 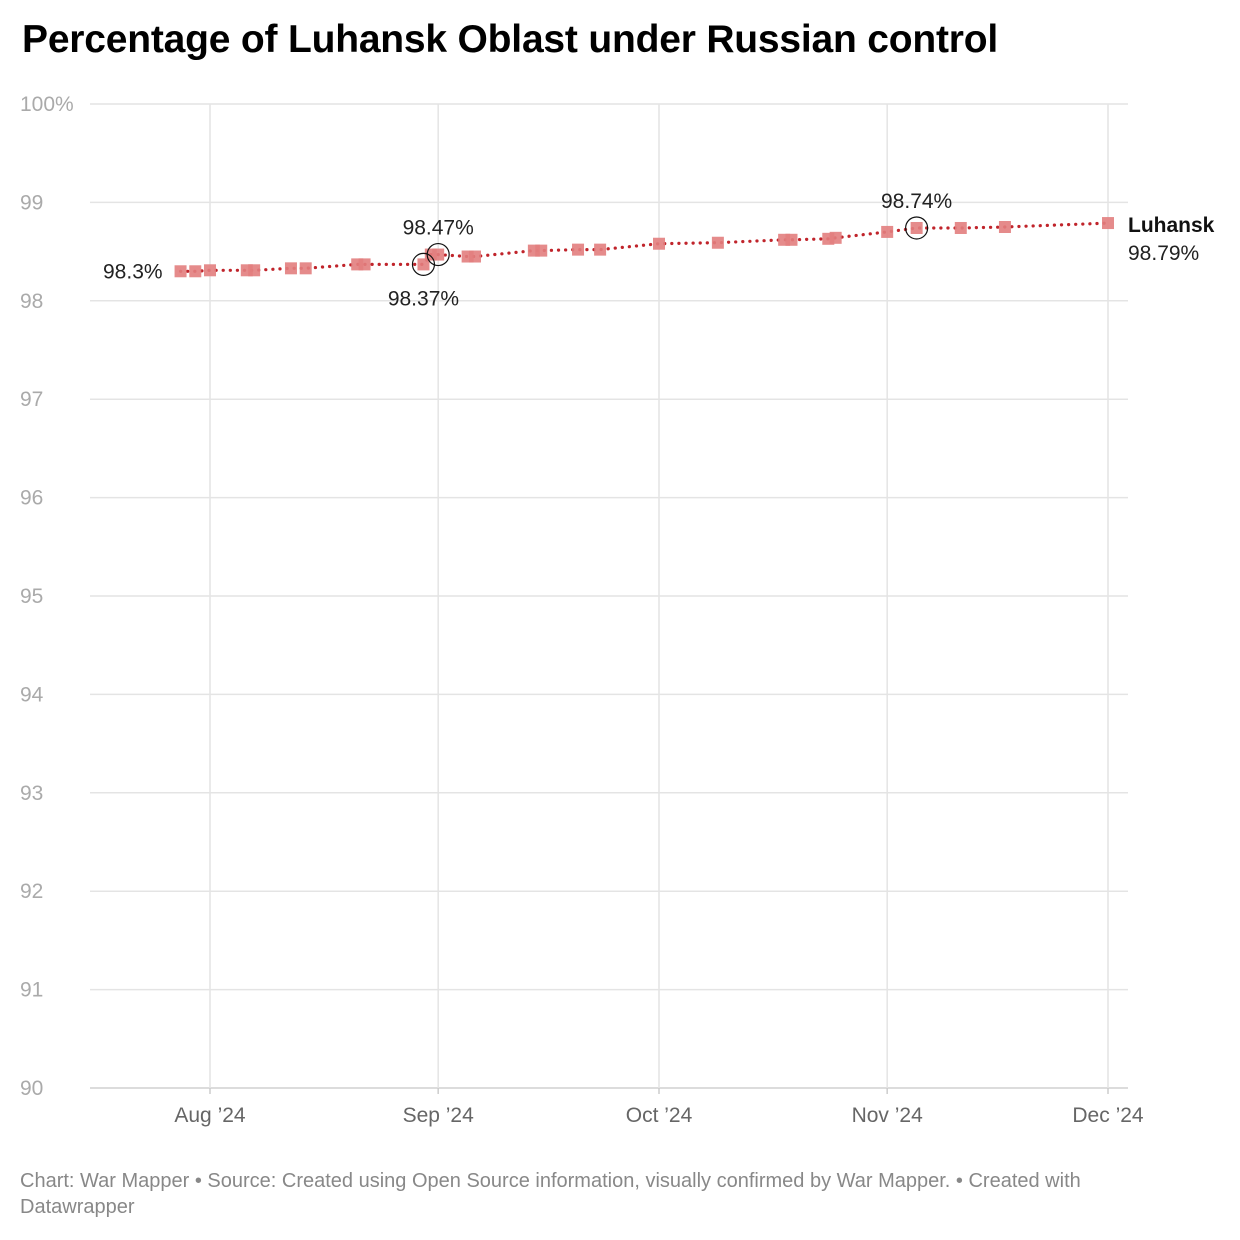 I want to click on y-tick-label: 92, so click(x=31, y=891).